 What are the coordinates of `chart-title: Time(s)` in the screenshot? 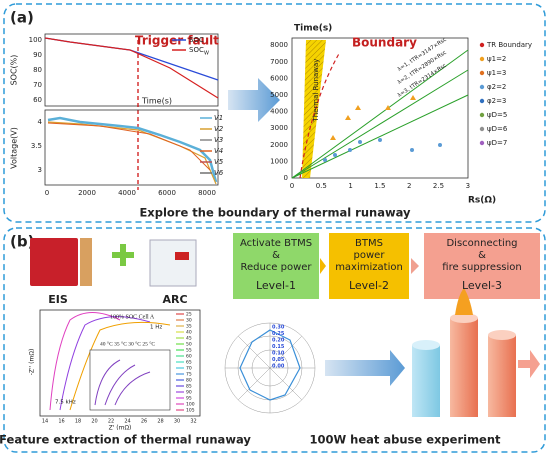 It's located at (313, 29).